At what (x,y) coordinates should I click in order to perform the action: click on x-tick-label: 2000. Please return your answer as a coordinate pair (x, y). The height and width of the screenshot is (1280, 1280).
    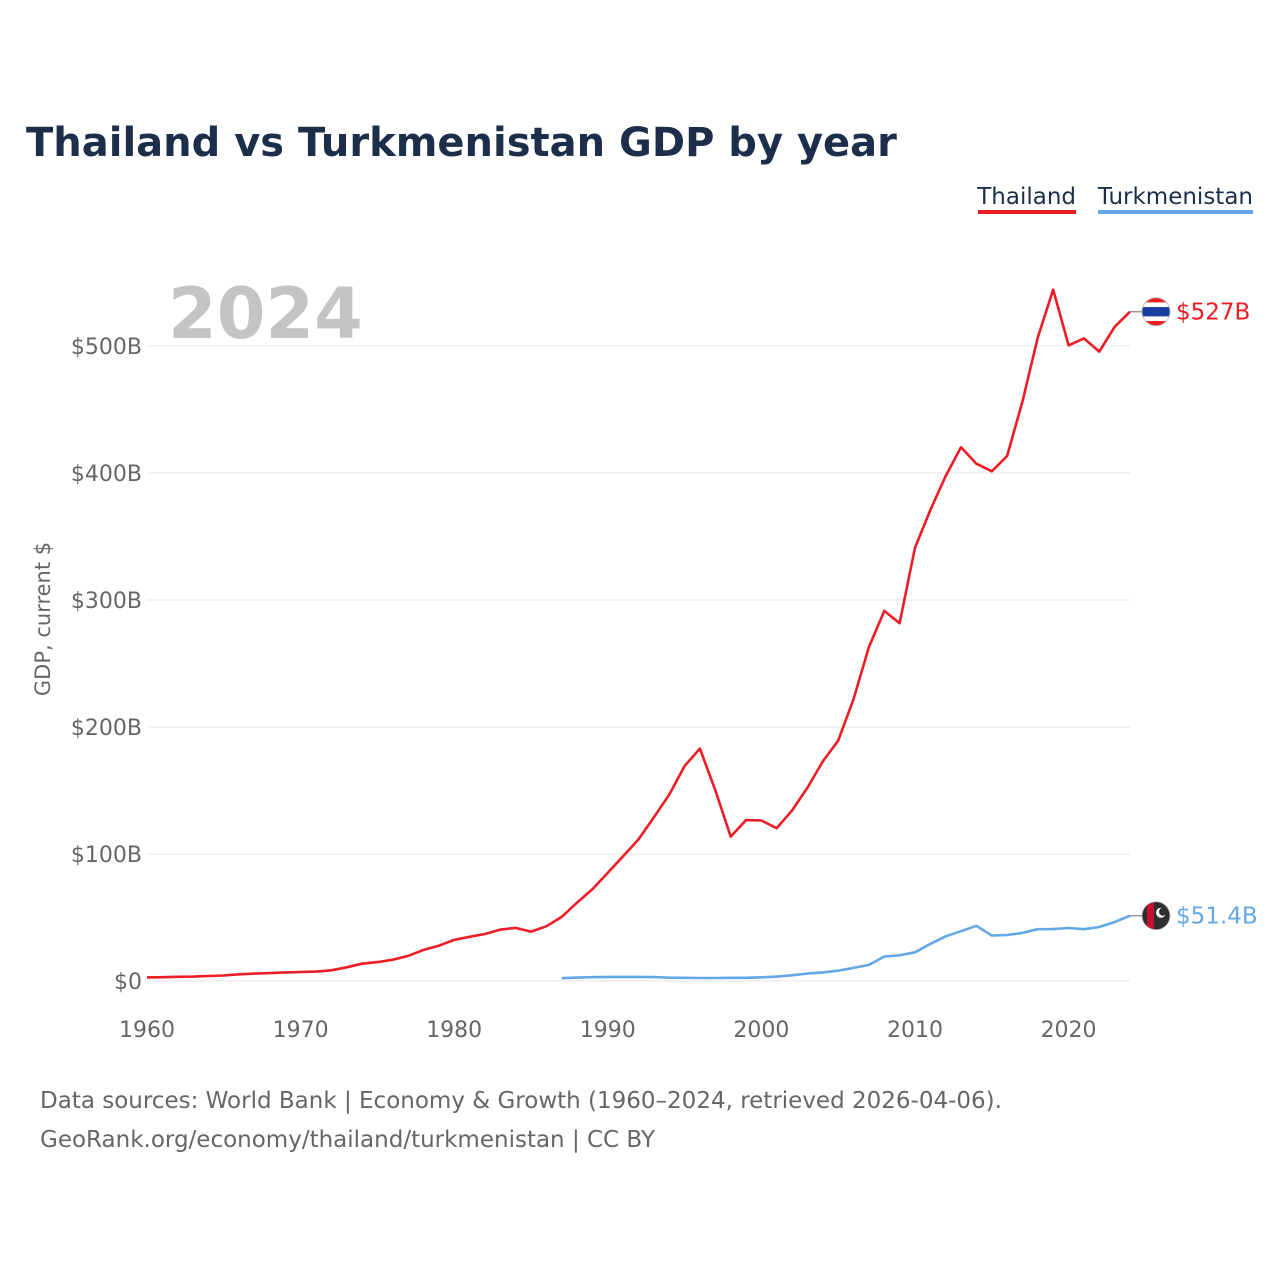
    Looking at the image, I should click on (761, 1030).